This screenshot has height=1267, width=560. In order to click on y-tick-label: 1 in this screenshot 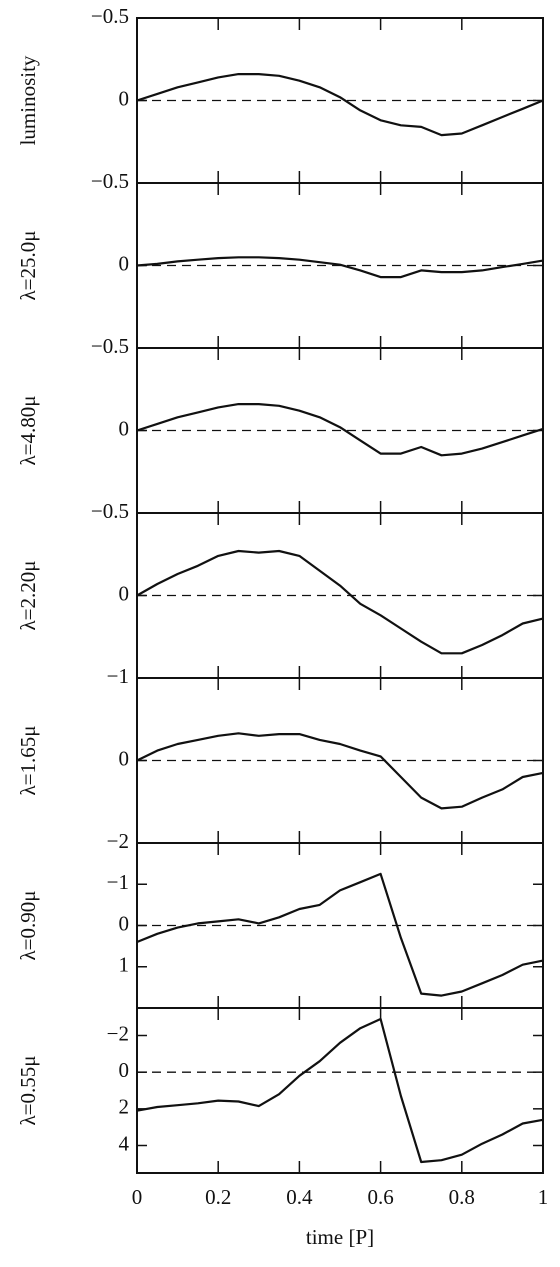, I will do `click(124, 965)`.